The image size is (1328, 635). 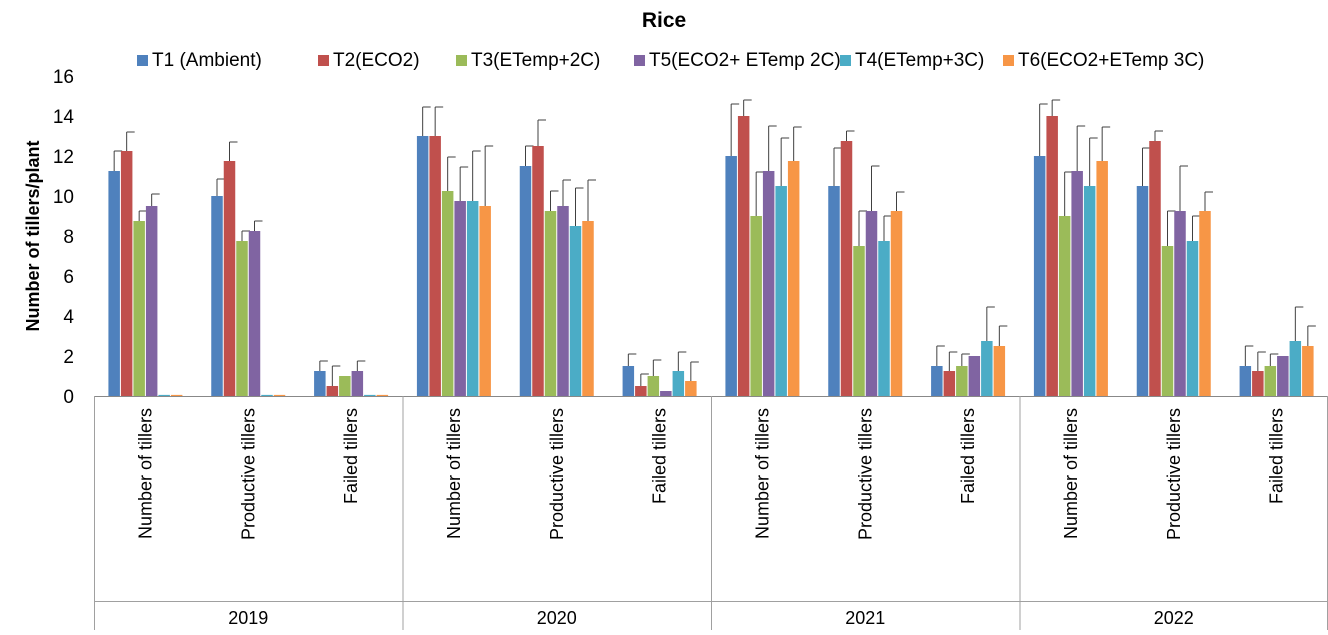 I want to click on y-tick-label: 14, so click(x=64, y=117).